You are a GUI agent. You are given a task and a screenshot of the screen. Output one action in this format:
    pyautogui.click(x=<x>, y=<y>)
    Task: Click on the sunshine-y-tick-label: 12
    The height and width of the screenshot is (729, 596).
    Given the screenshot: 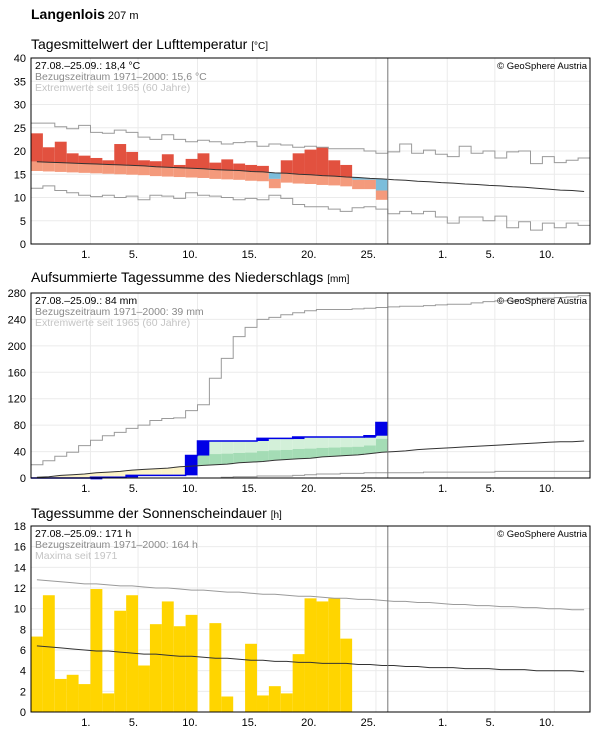 What is the action you would take?
    pyautogui.click(x=20, y=589)
    